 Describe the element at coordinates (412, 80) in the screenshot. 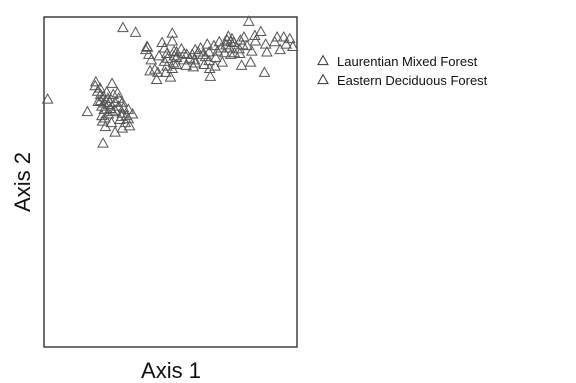

I see `legend-label: Eastern Deciduous Forest` at that location.